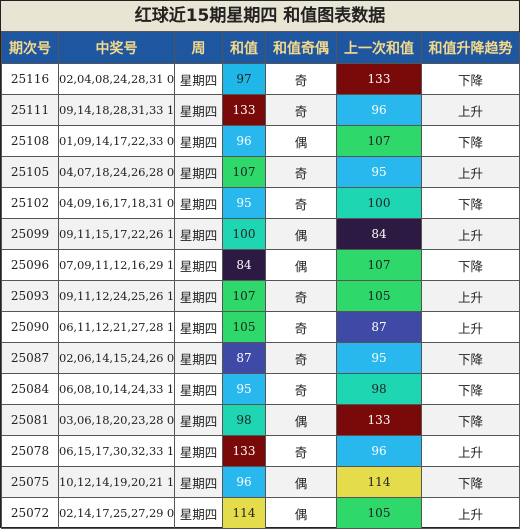  I want to click on cell-winning-numbers: 02,14,17,25,27,29 05, so click(116, 513).